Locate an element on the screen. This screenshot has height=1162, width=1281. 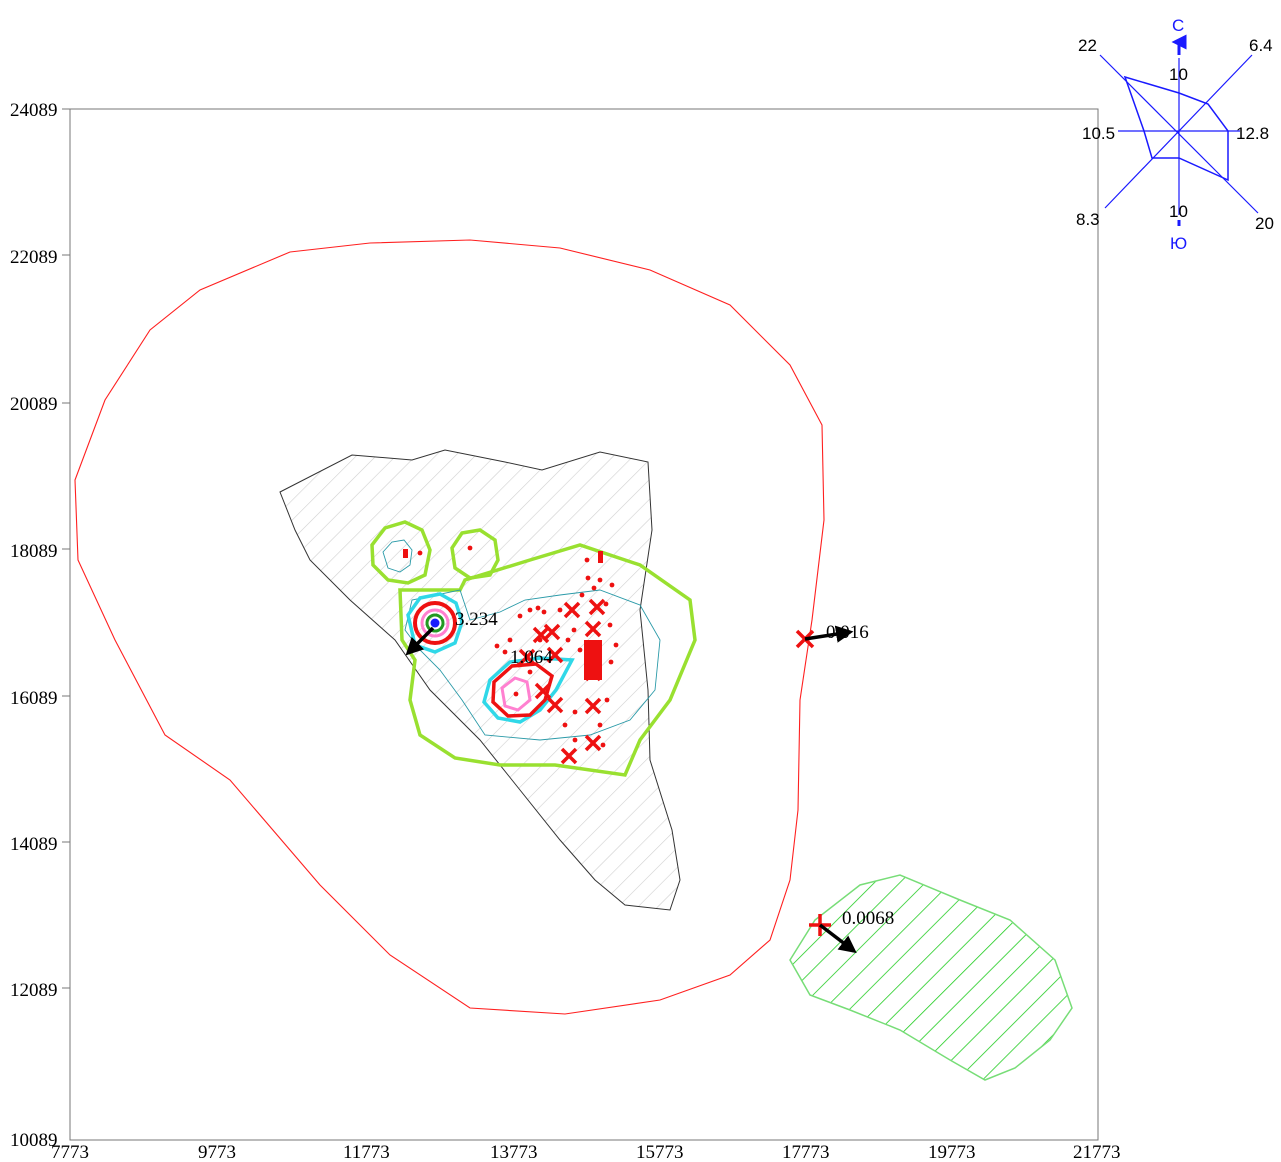
x-tick-label: 21773 is located at coordinates (1097, 1152).